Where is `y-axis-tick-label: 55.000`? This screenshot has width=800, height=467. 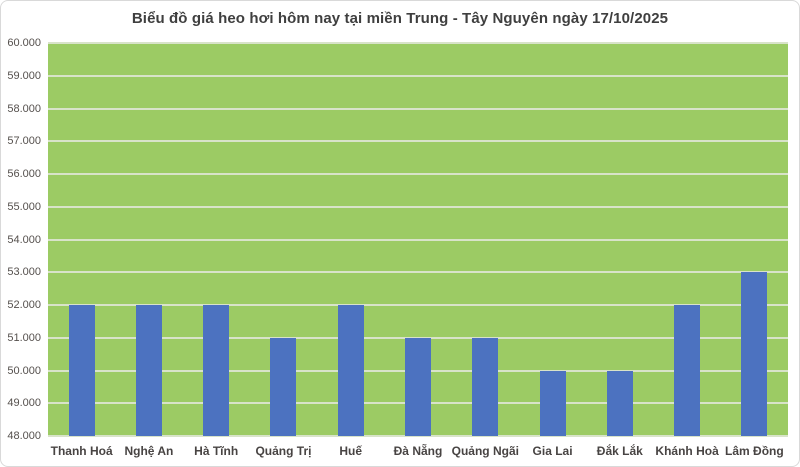
y-axis-tick-label: 55.000 is located at coordinates (24, 206).